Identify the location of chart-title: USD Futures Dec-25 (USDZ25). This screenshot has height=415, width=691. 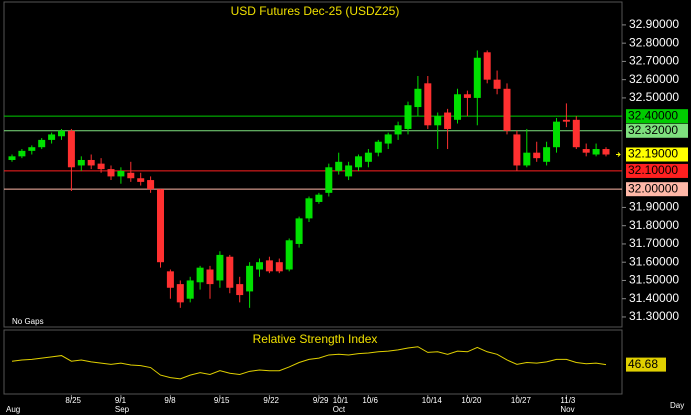
(315, 11).